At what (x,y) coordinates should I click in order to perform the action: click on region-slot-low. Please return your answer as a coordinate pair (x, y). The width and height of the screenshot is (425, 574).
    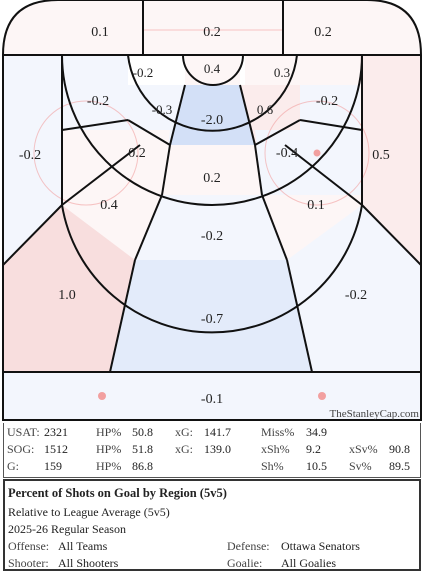
    Looking at the image, I should click on (211, 227).